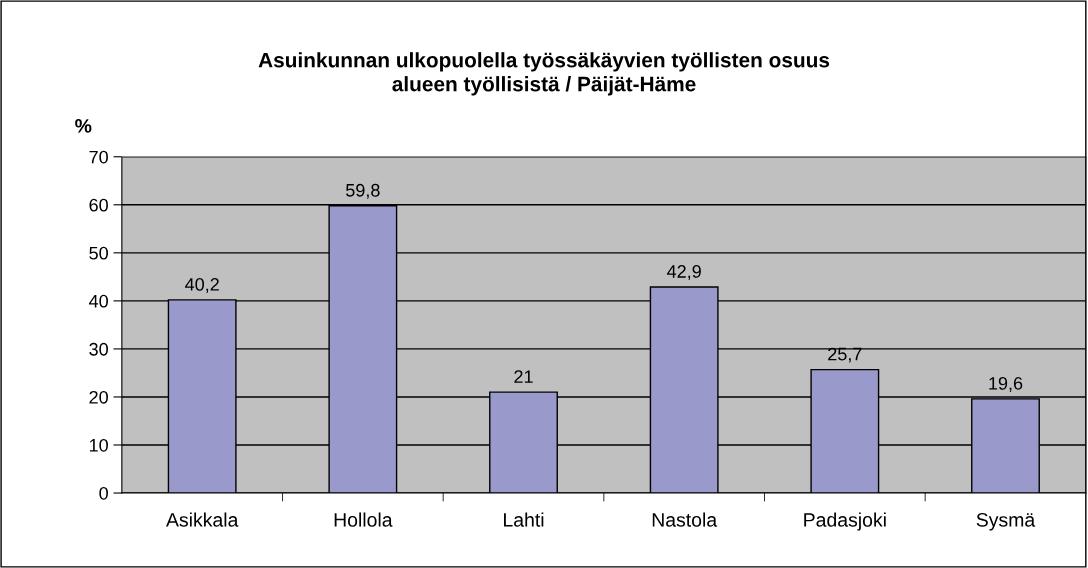 The image size is (1088, 568). Describe the element at coordinates (363, 191) in the screenshot. I see `data-label: 59,8` at that location.